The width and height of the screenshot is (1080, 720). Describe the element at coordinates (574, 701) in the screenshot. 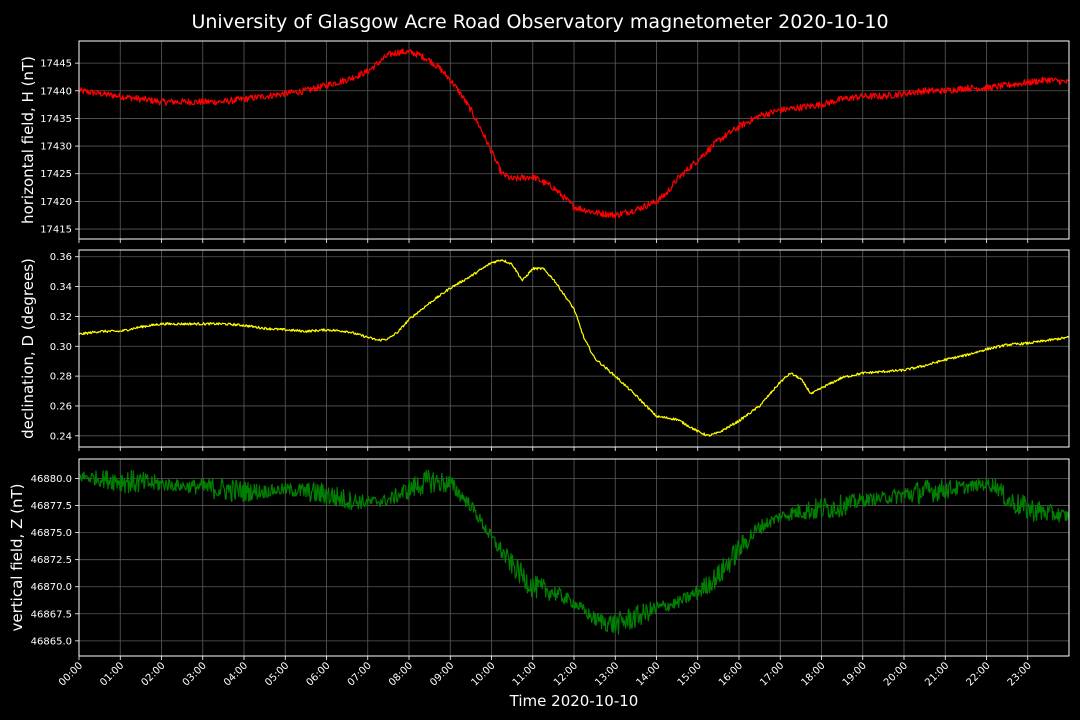

I see `x-axis-title: Time 2020-10-10` at that location.